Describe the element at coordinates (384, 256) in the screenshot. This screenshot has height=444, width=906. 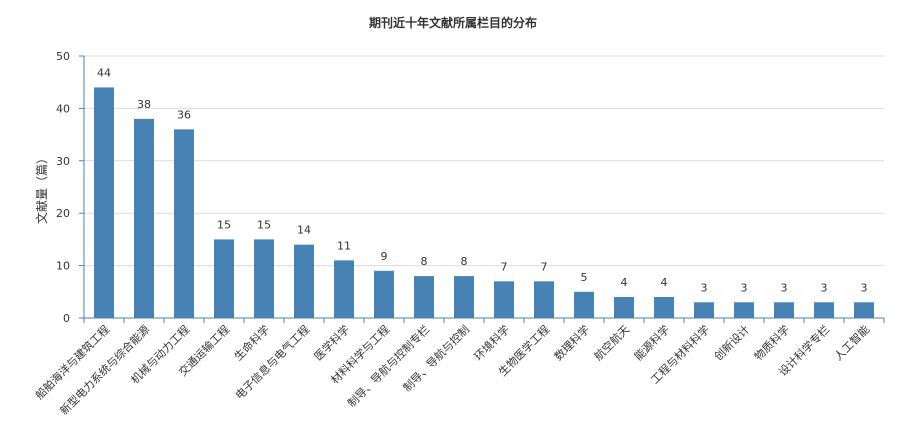
I see `data-label: 9` at that location.